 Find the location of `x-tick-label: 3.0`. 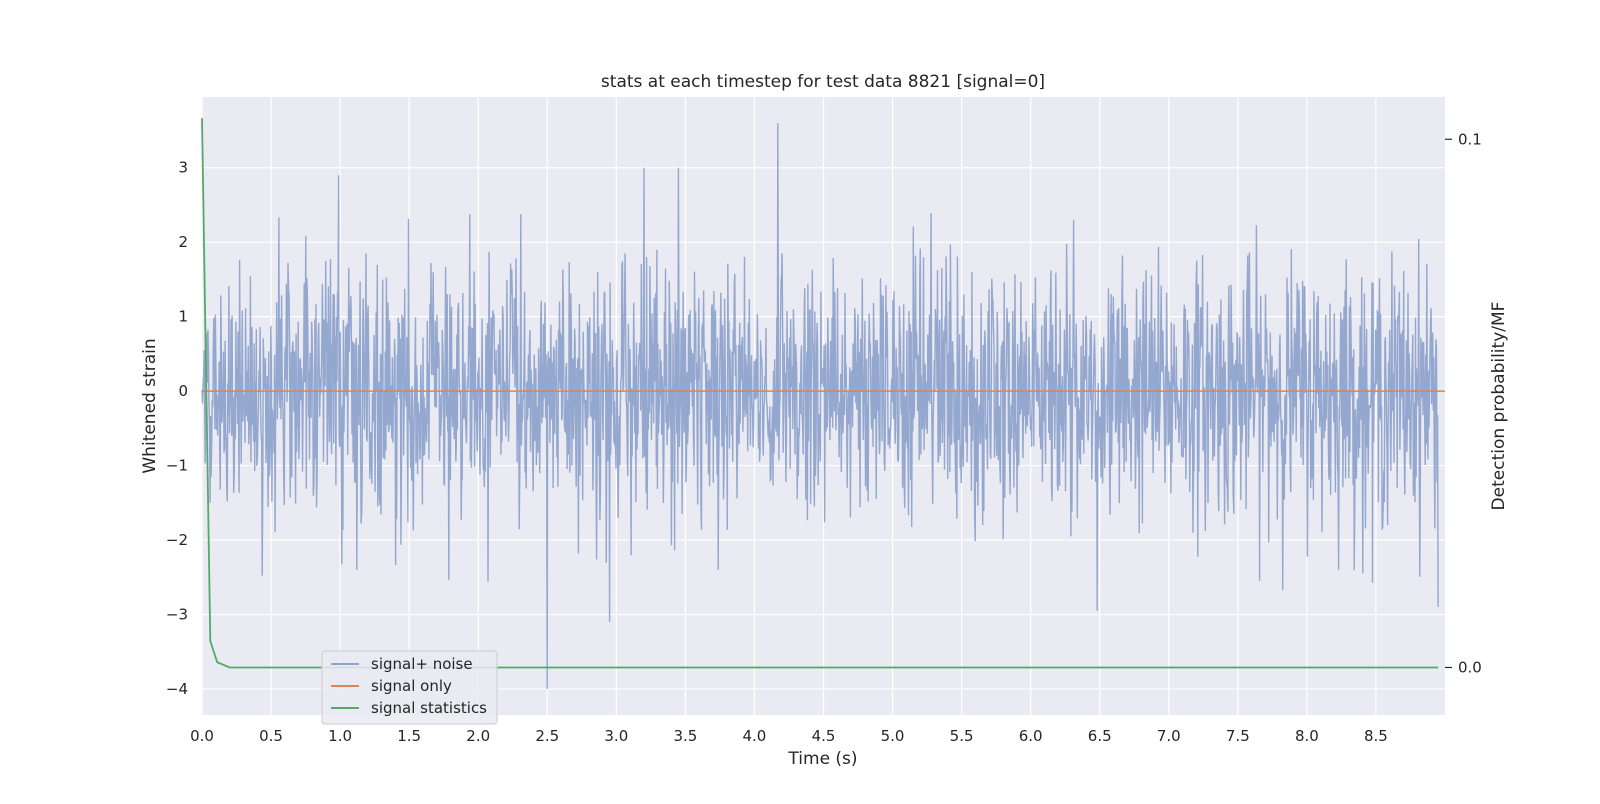

x-tick-label: 3.0 is located at coordinates (616, 736).